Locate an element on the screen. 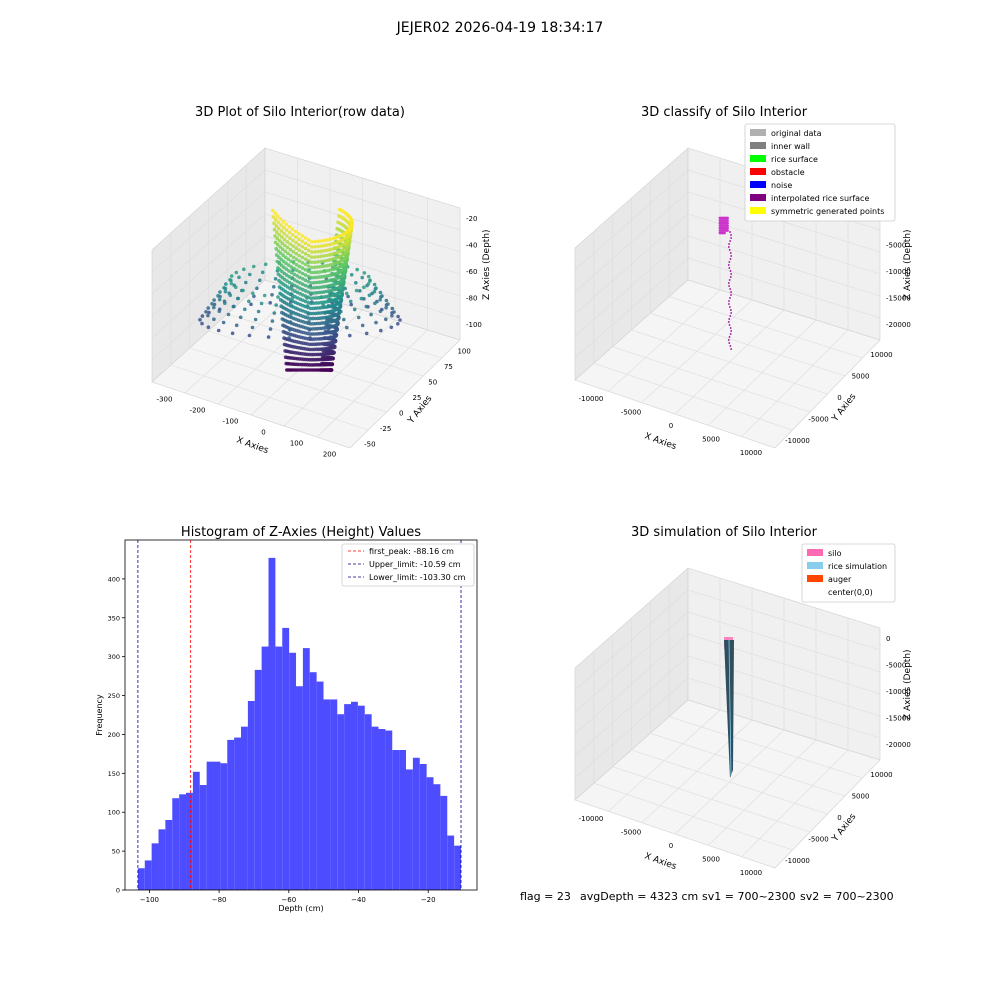 This screenshot has width=1000, height=1000. raw3d-ytick: 0 is located at coordinates (401, 413).